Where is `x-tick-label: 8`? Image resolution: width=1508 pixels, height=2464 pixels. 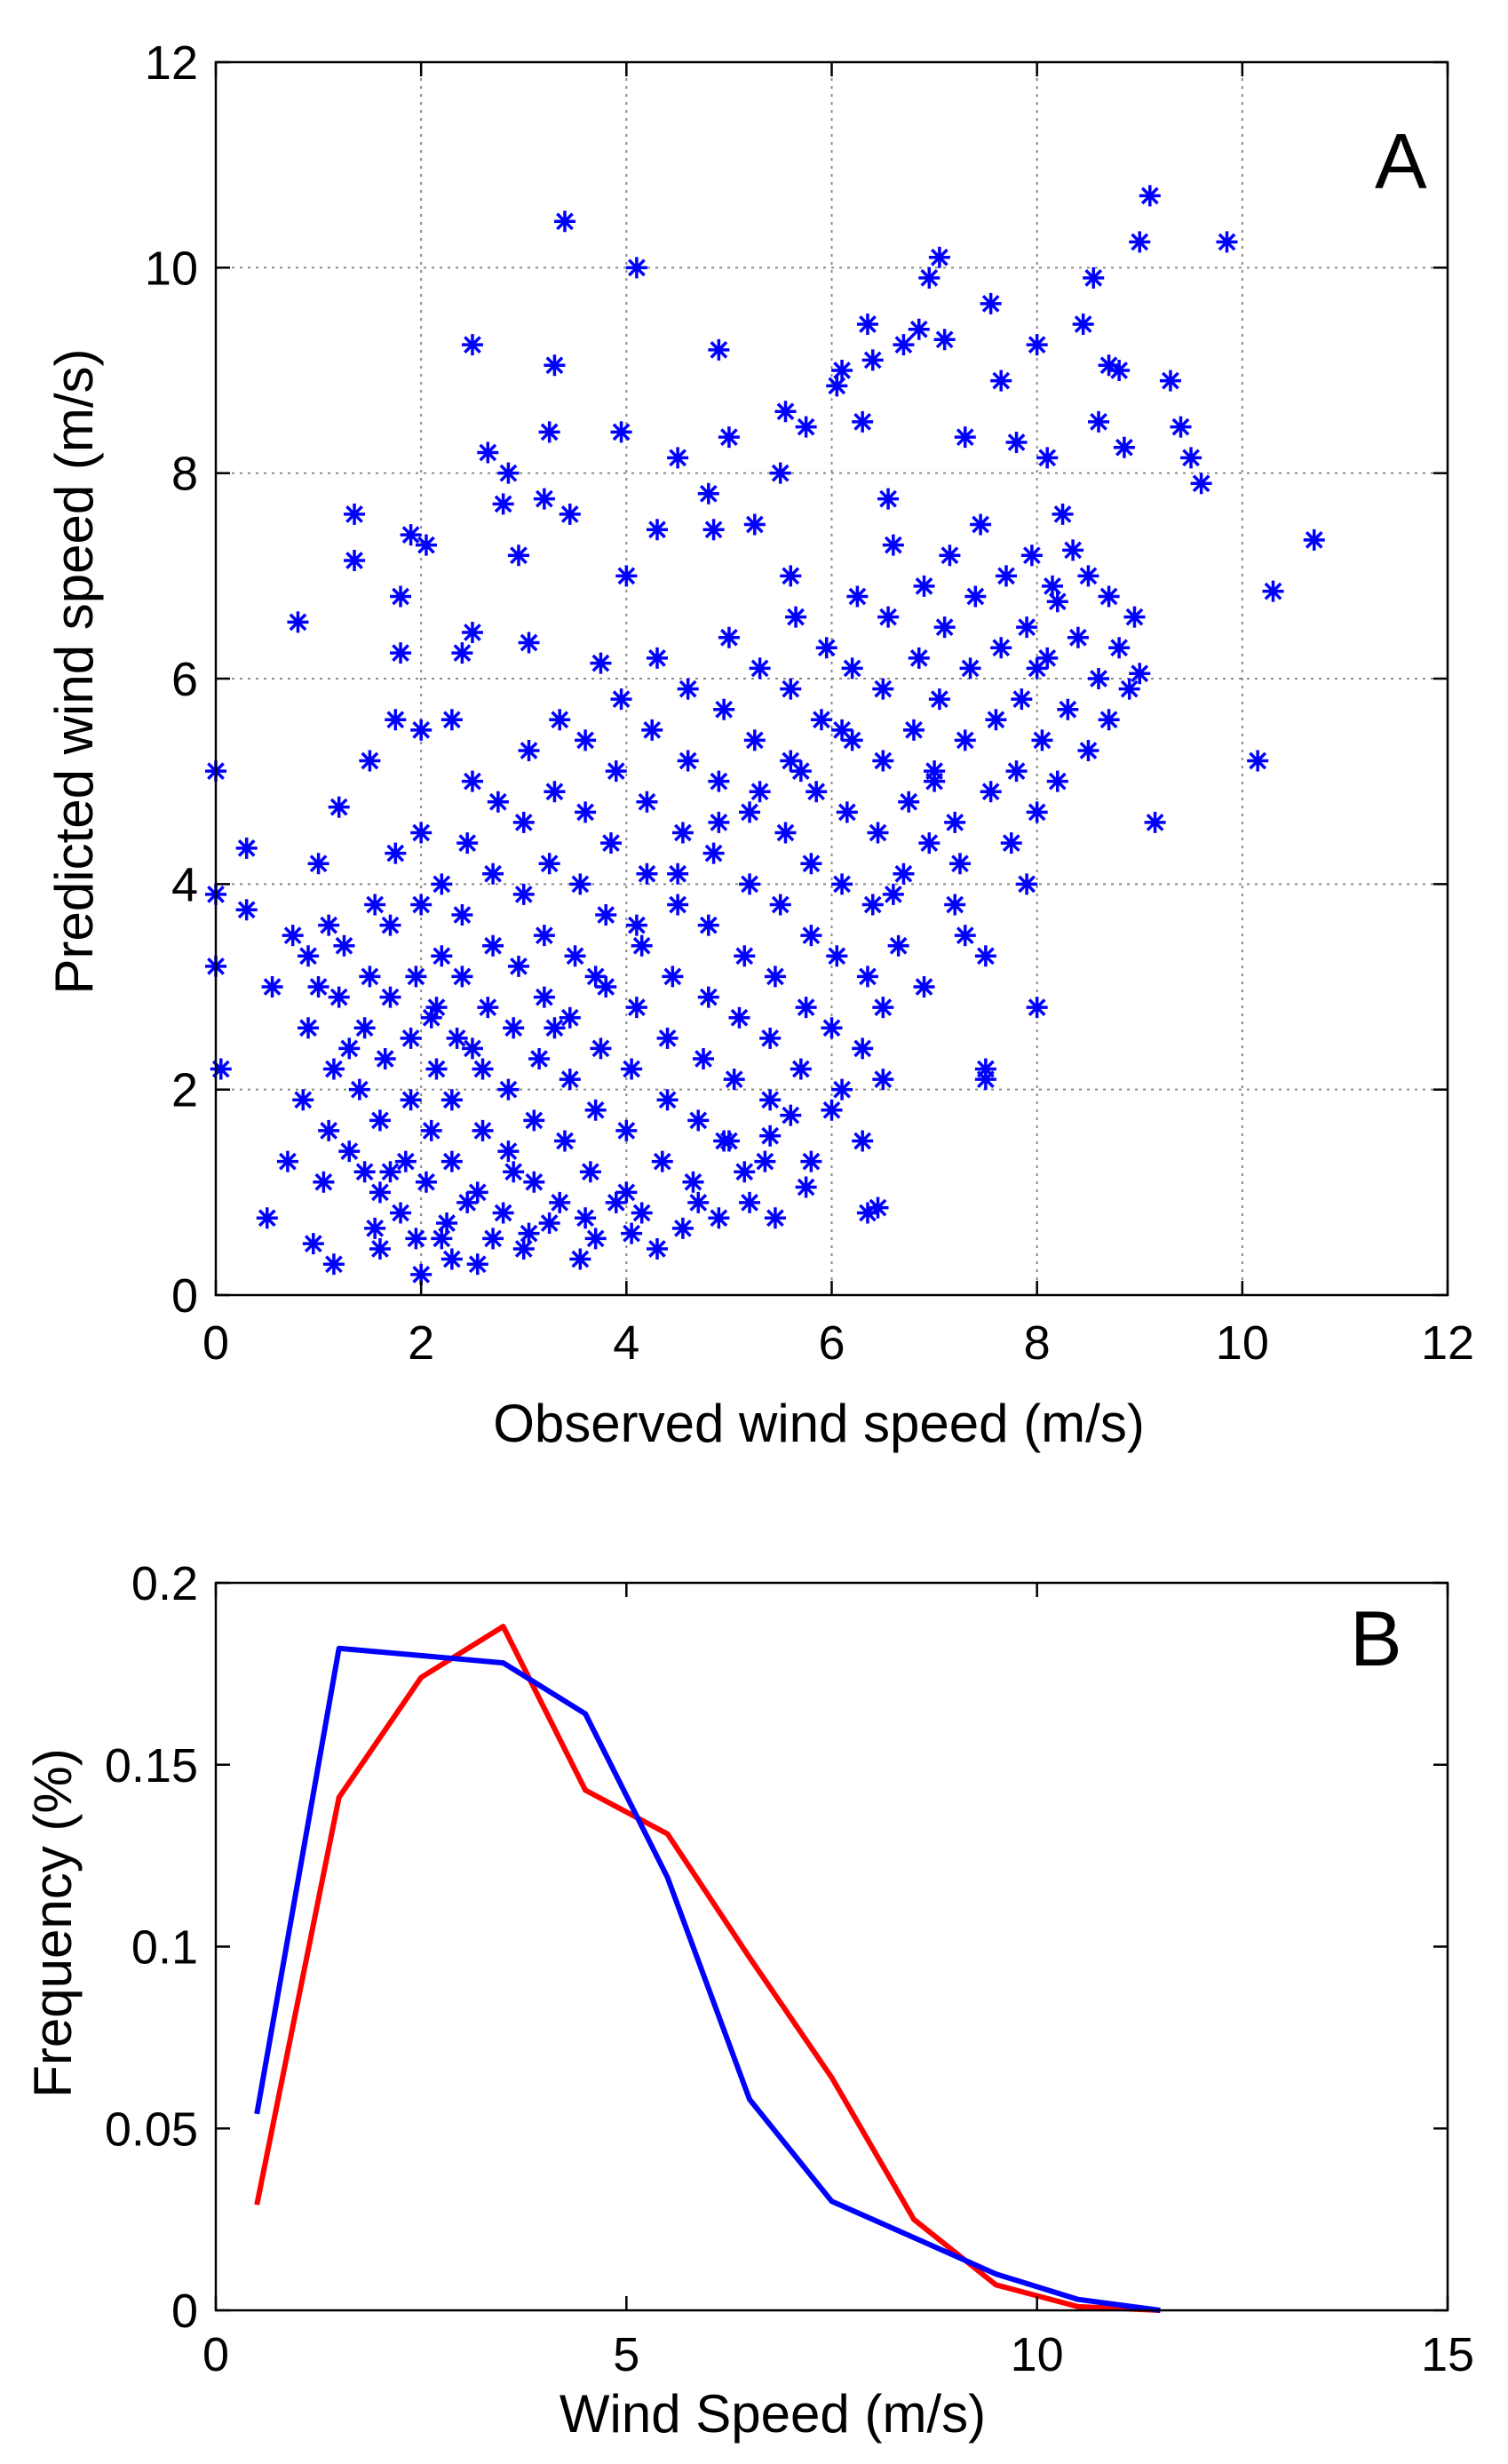 x-tick-label: 8 is located at coordinates (1037, 1343).